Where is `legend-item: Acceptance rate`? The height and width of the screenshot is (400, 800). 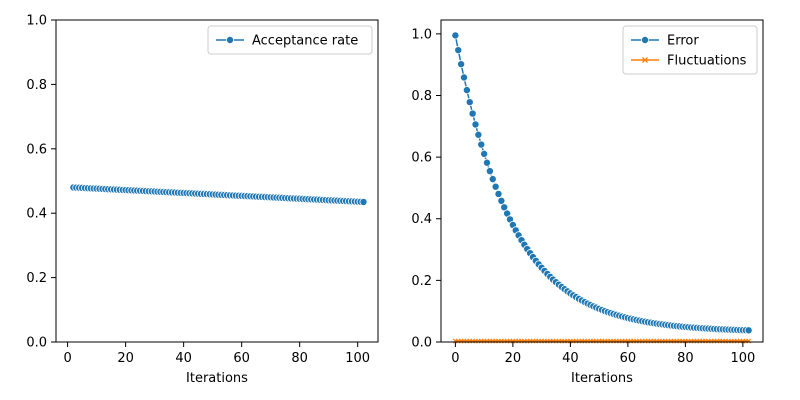
legend-item: Acceptance rate is located at coordinates (287, 41).